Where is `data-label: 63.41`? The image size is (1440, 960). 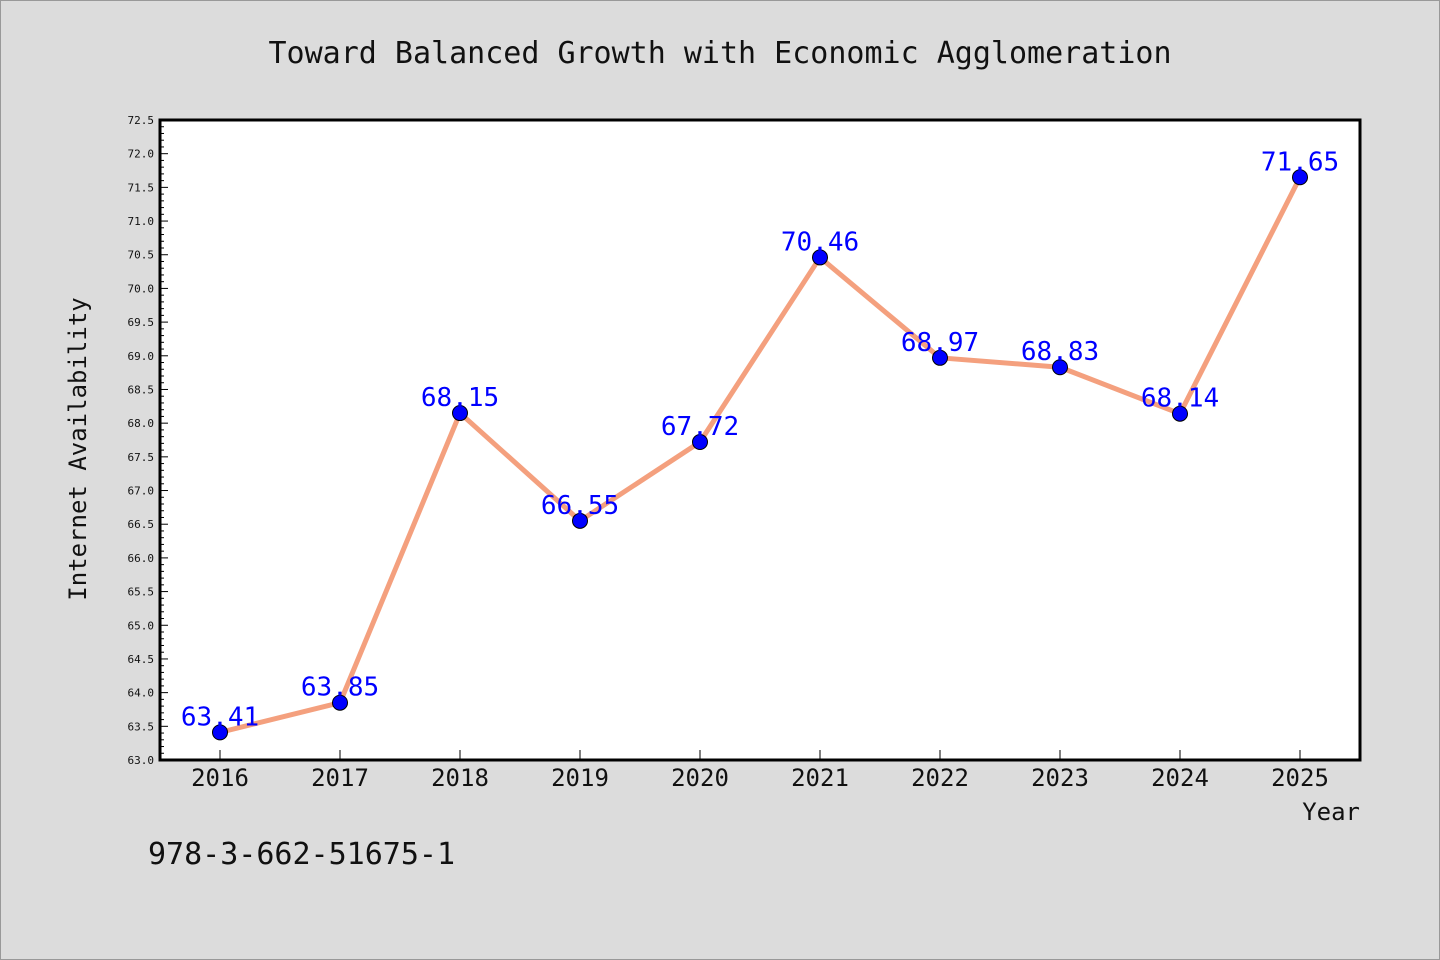 data-label: 63.41 is located at coordinates (220, 717).